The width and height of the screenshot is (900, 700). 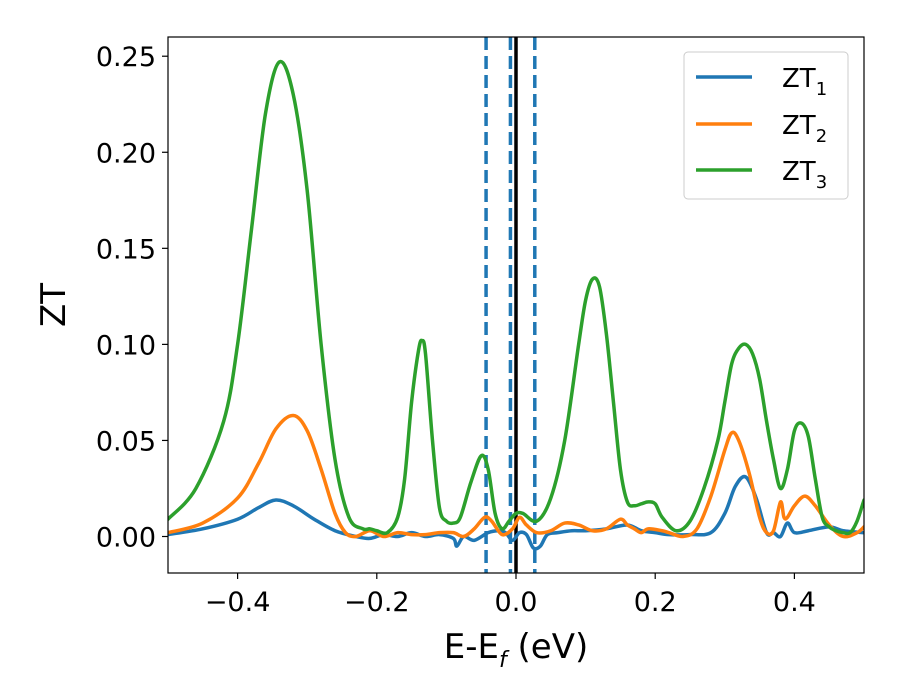 What do you see at coordinates (821, 136) in the screenshot?
I see `legend-label-zt2-subscript: 2` at bounding box center [821, 136].